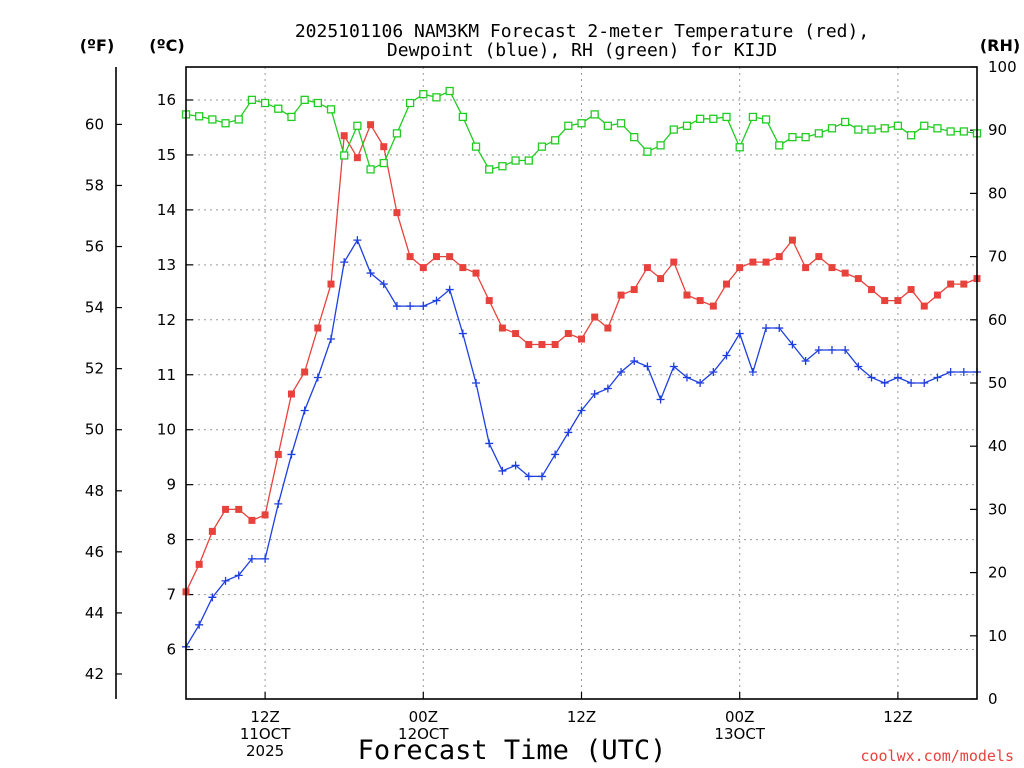 The image size is (1024, 768). I want to click on fahrenheit-tick-label: 60, so click(94, 124).